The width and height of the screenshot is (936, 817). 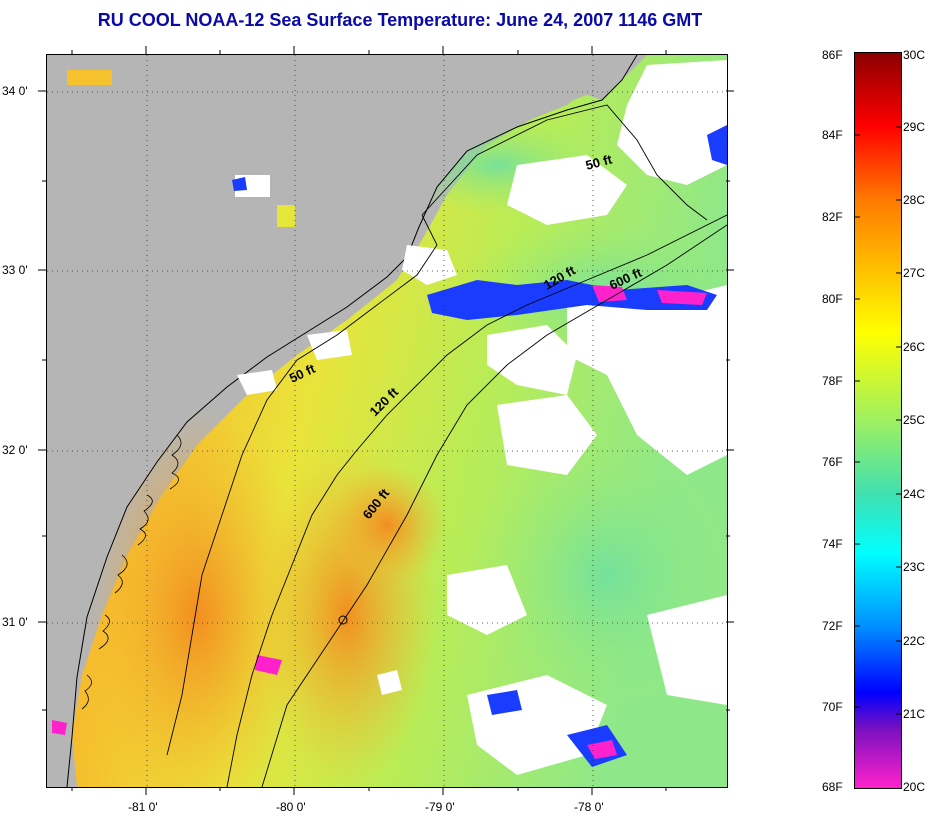 I want to click on cb-f-72: 72F, so click(x=832, y=626).